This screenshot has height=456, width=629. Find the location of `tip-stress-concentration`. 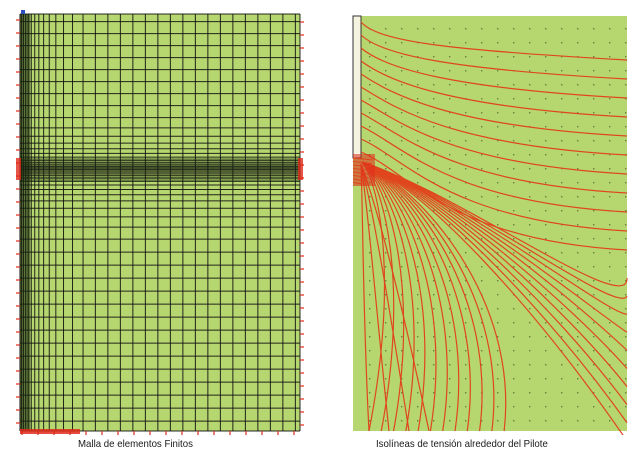

tip-stress-concentration is located at coordinates (363, 170).